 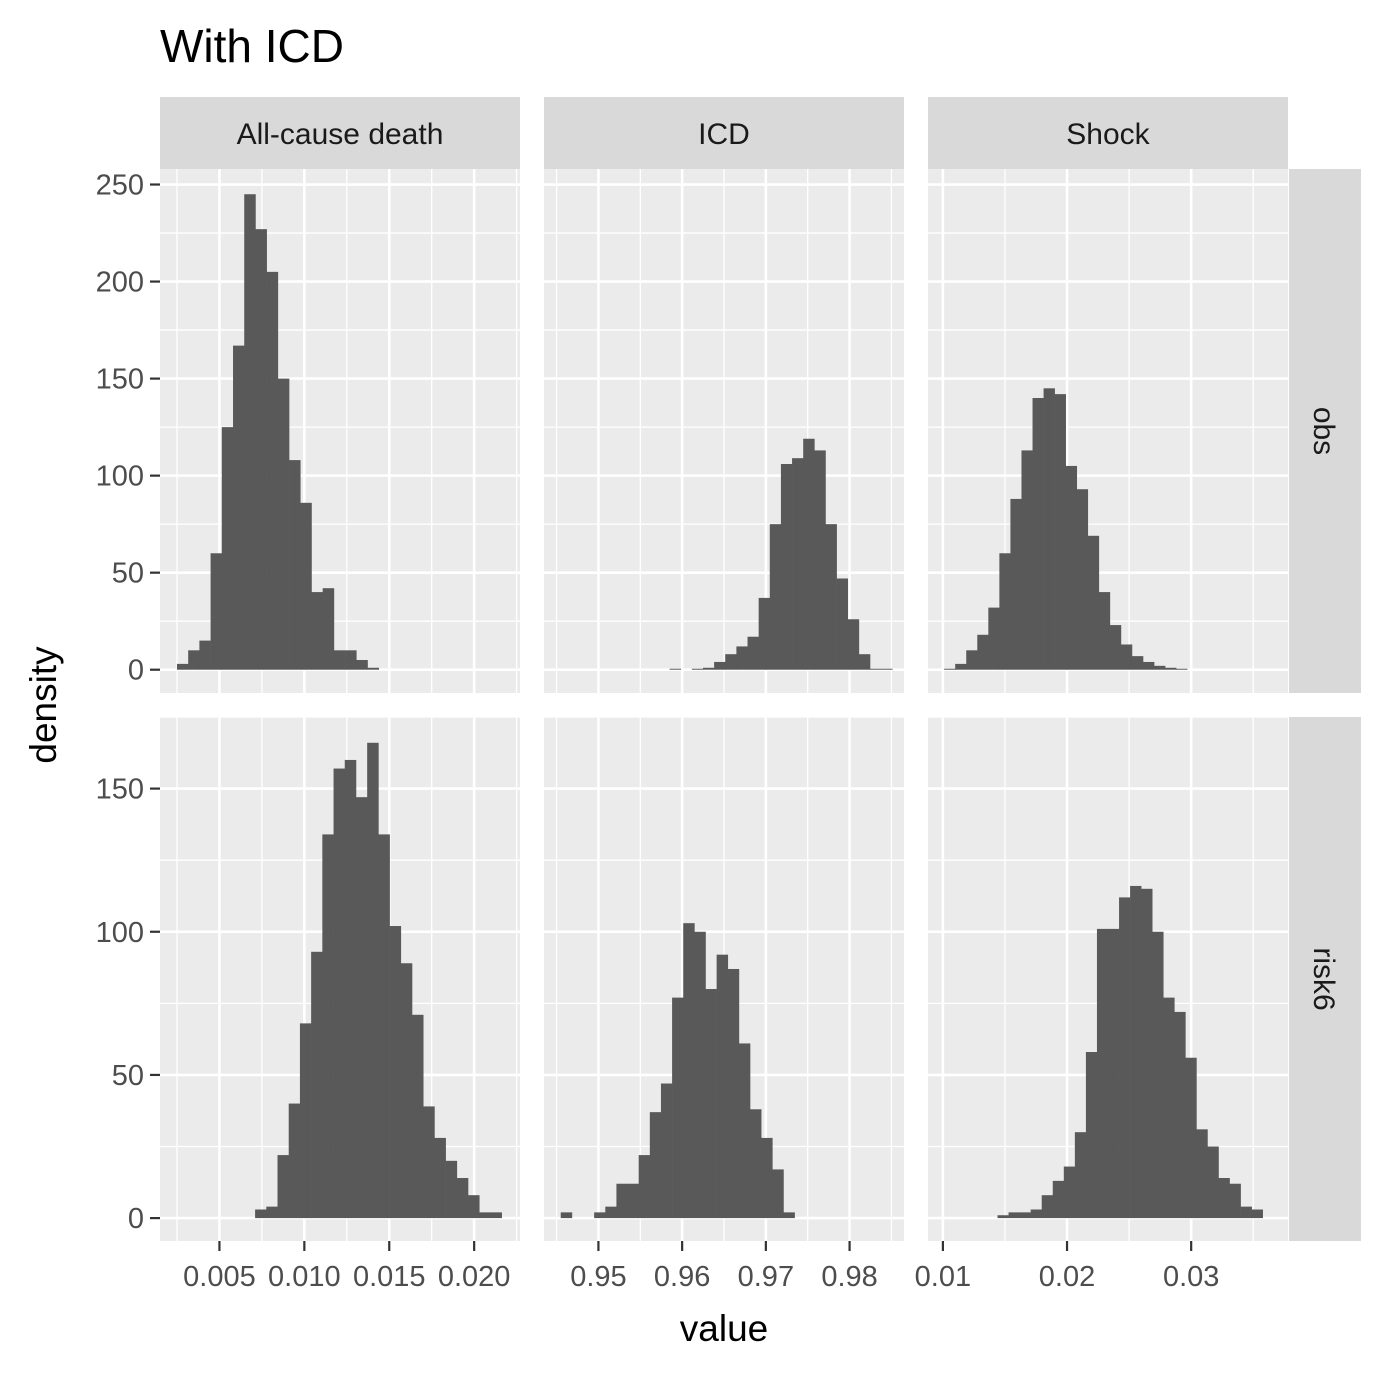 What do you see at coordinates (1067, 1277) in the screenshot?
I see `x-tick-label: 0.02` at bounding box center [1067, 1277].